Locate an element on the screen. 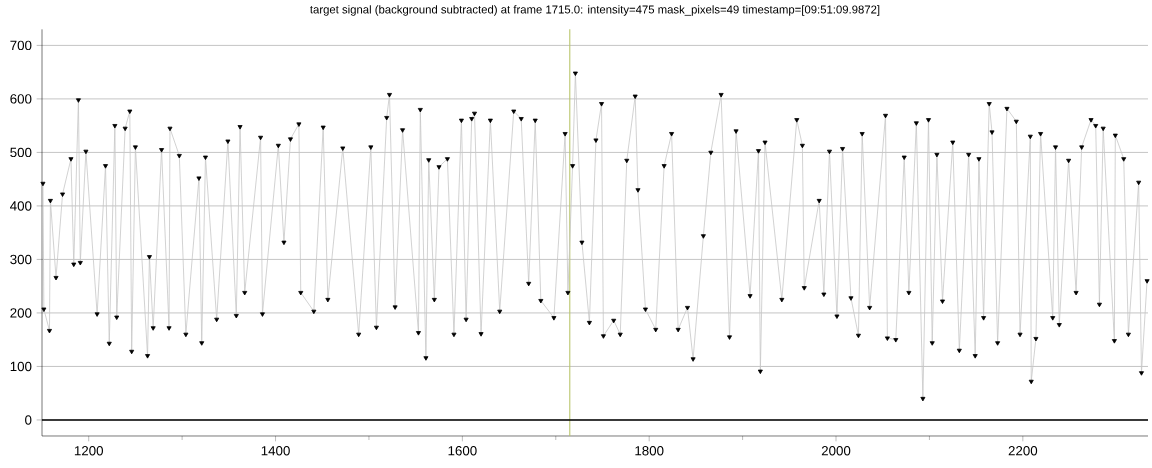 The width and height of the screenshot is (1152, 468). x-tick-label: 1600 is located at coordinates (462, 451).